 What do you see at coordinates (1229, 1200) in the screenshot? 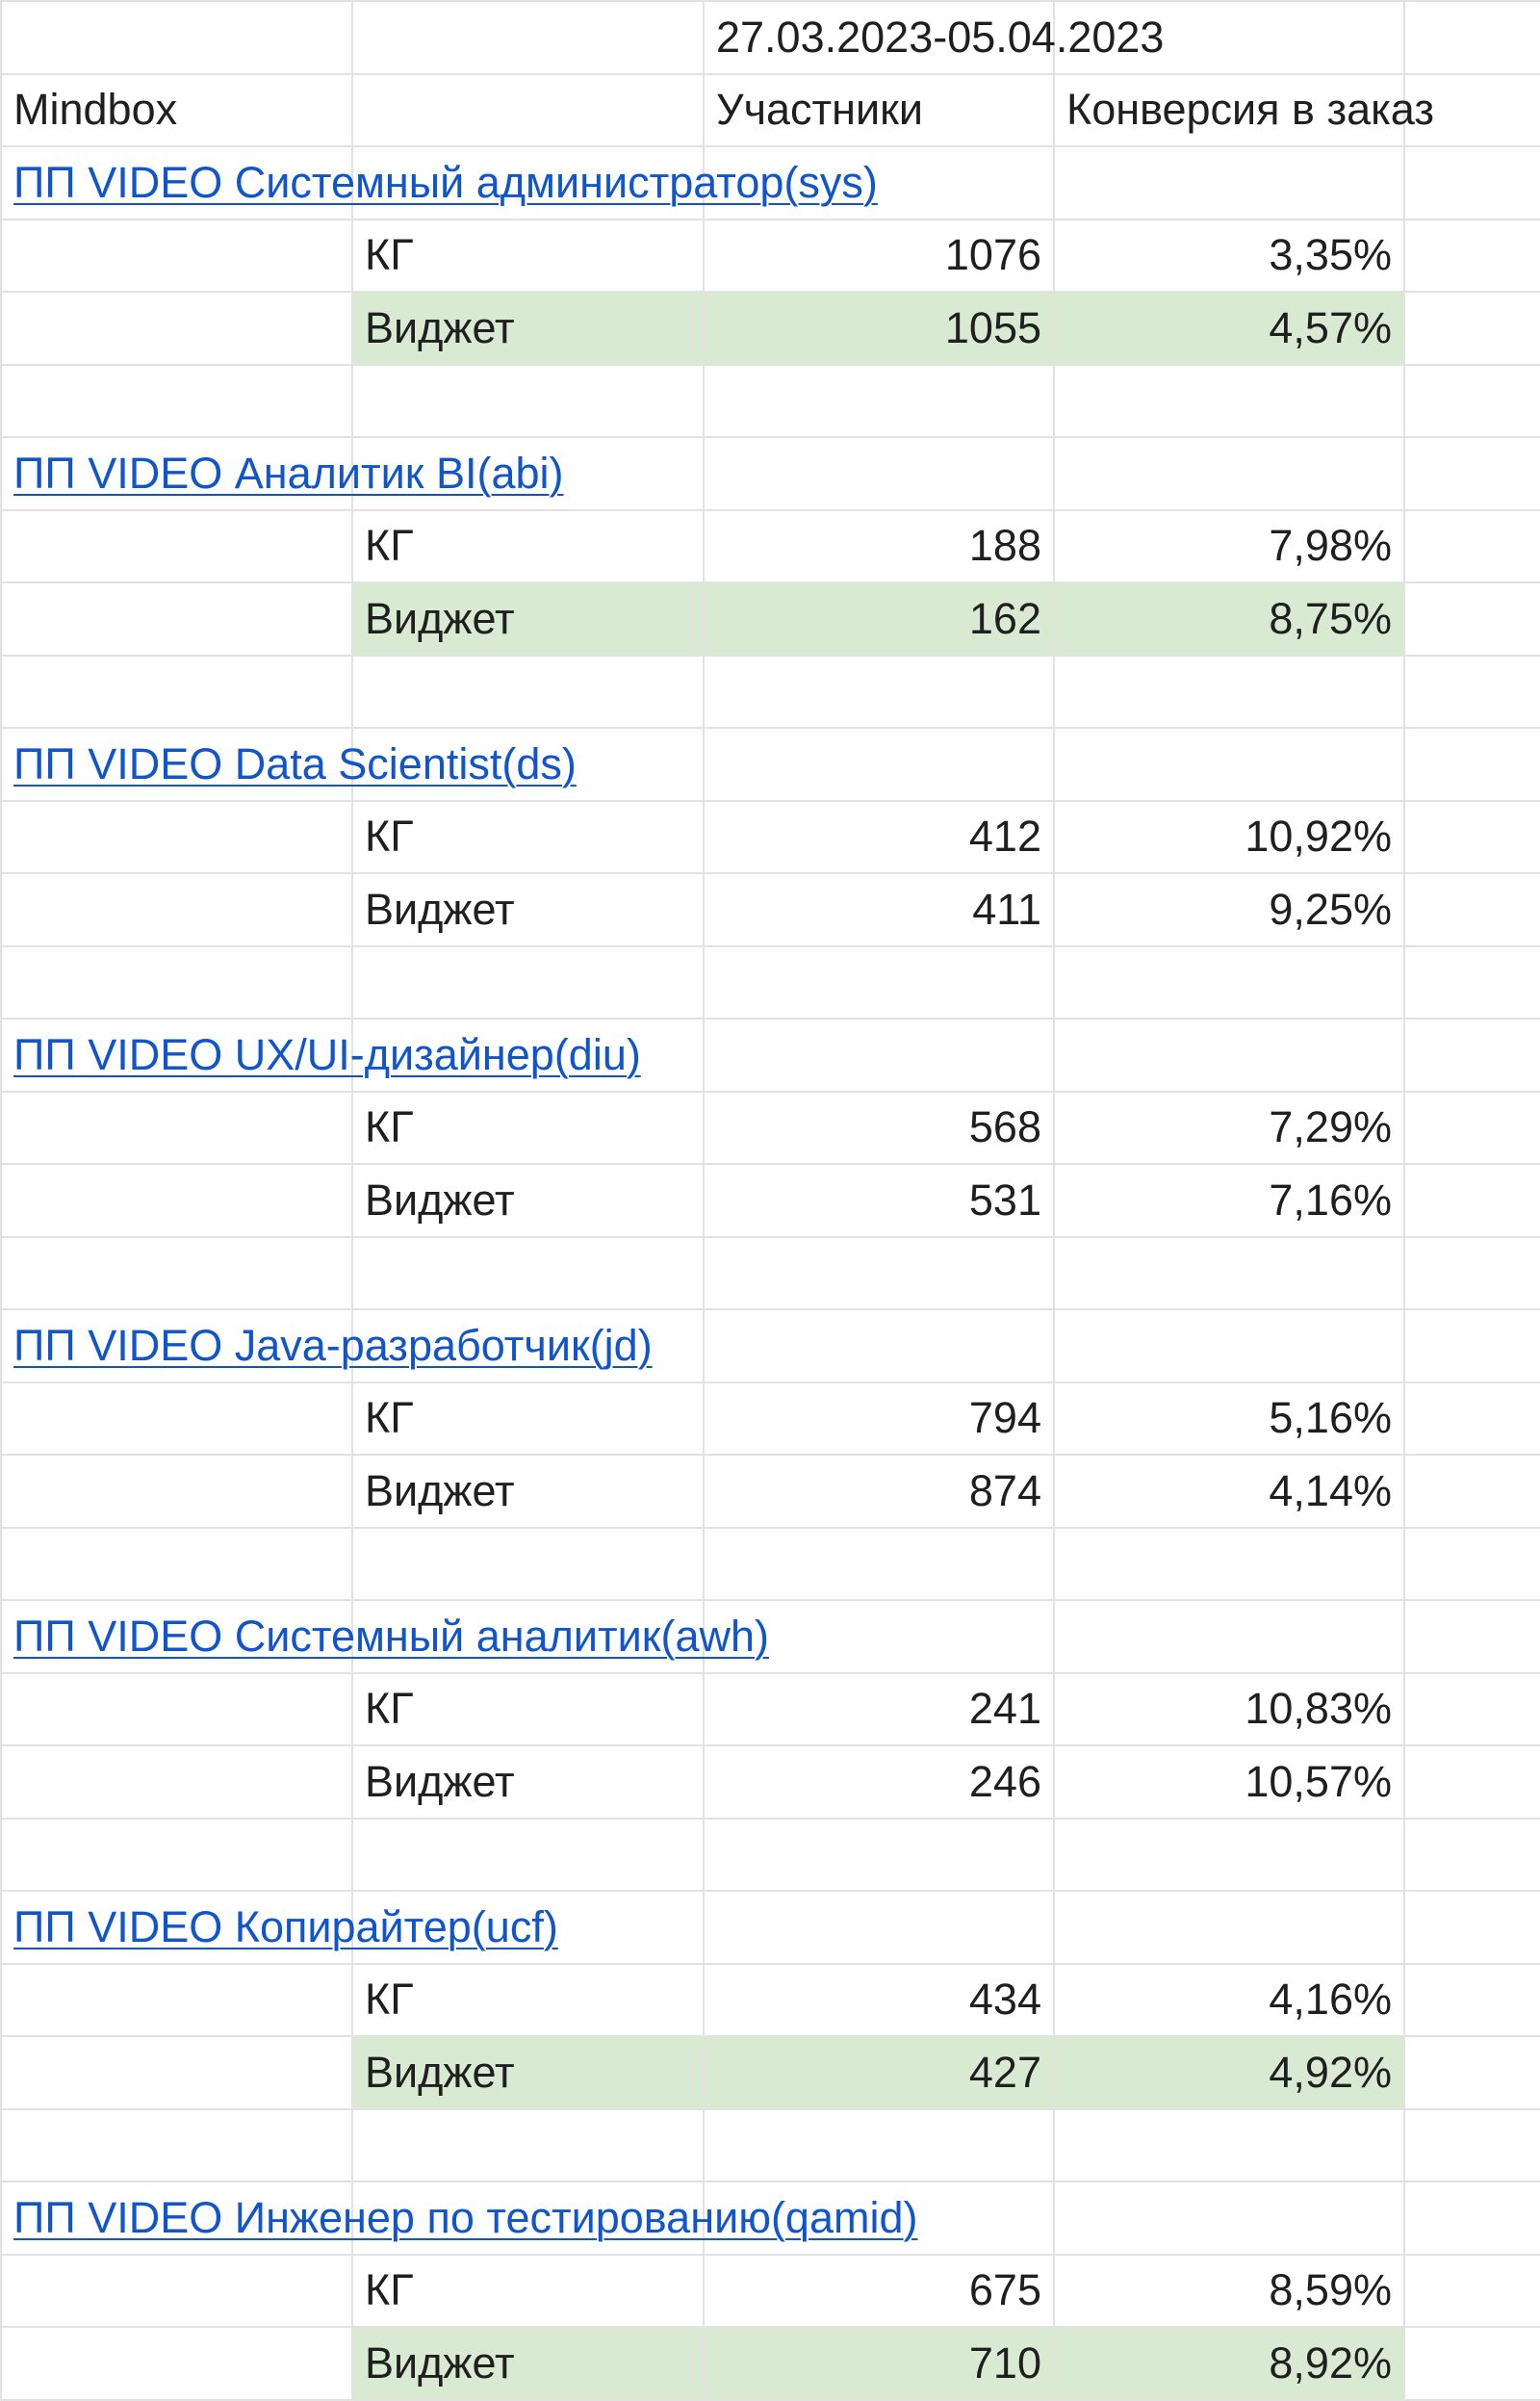
I see `conversion-cell: 7,16%` at bounding box center [1229, 1200].